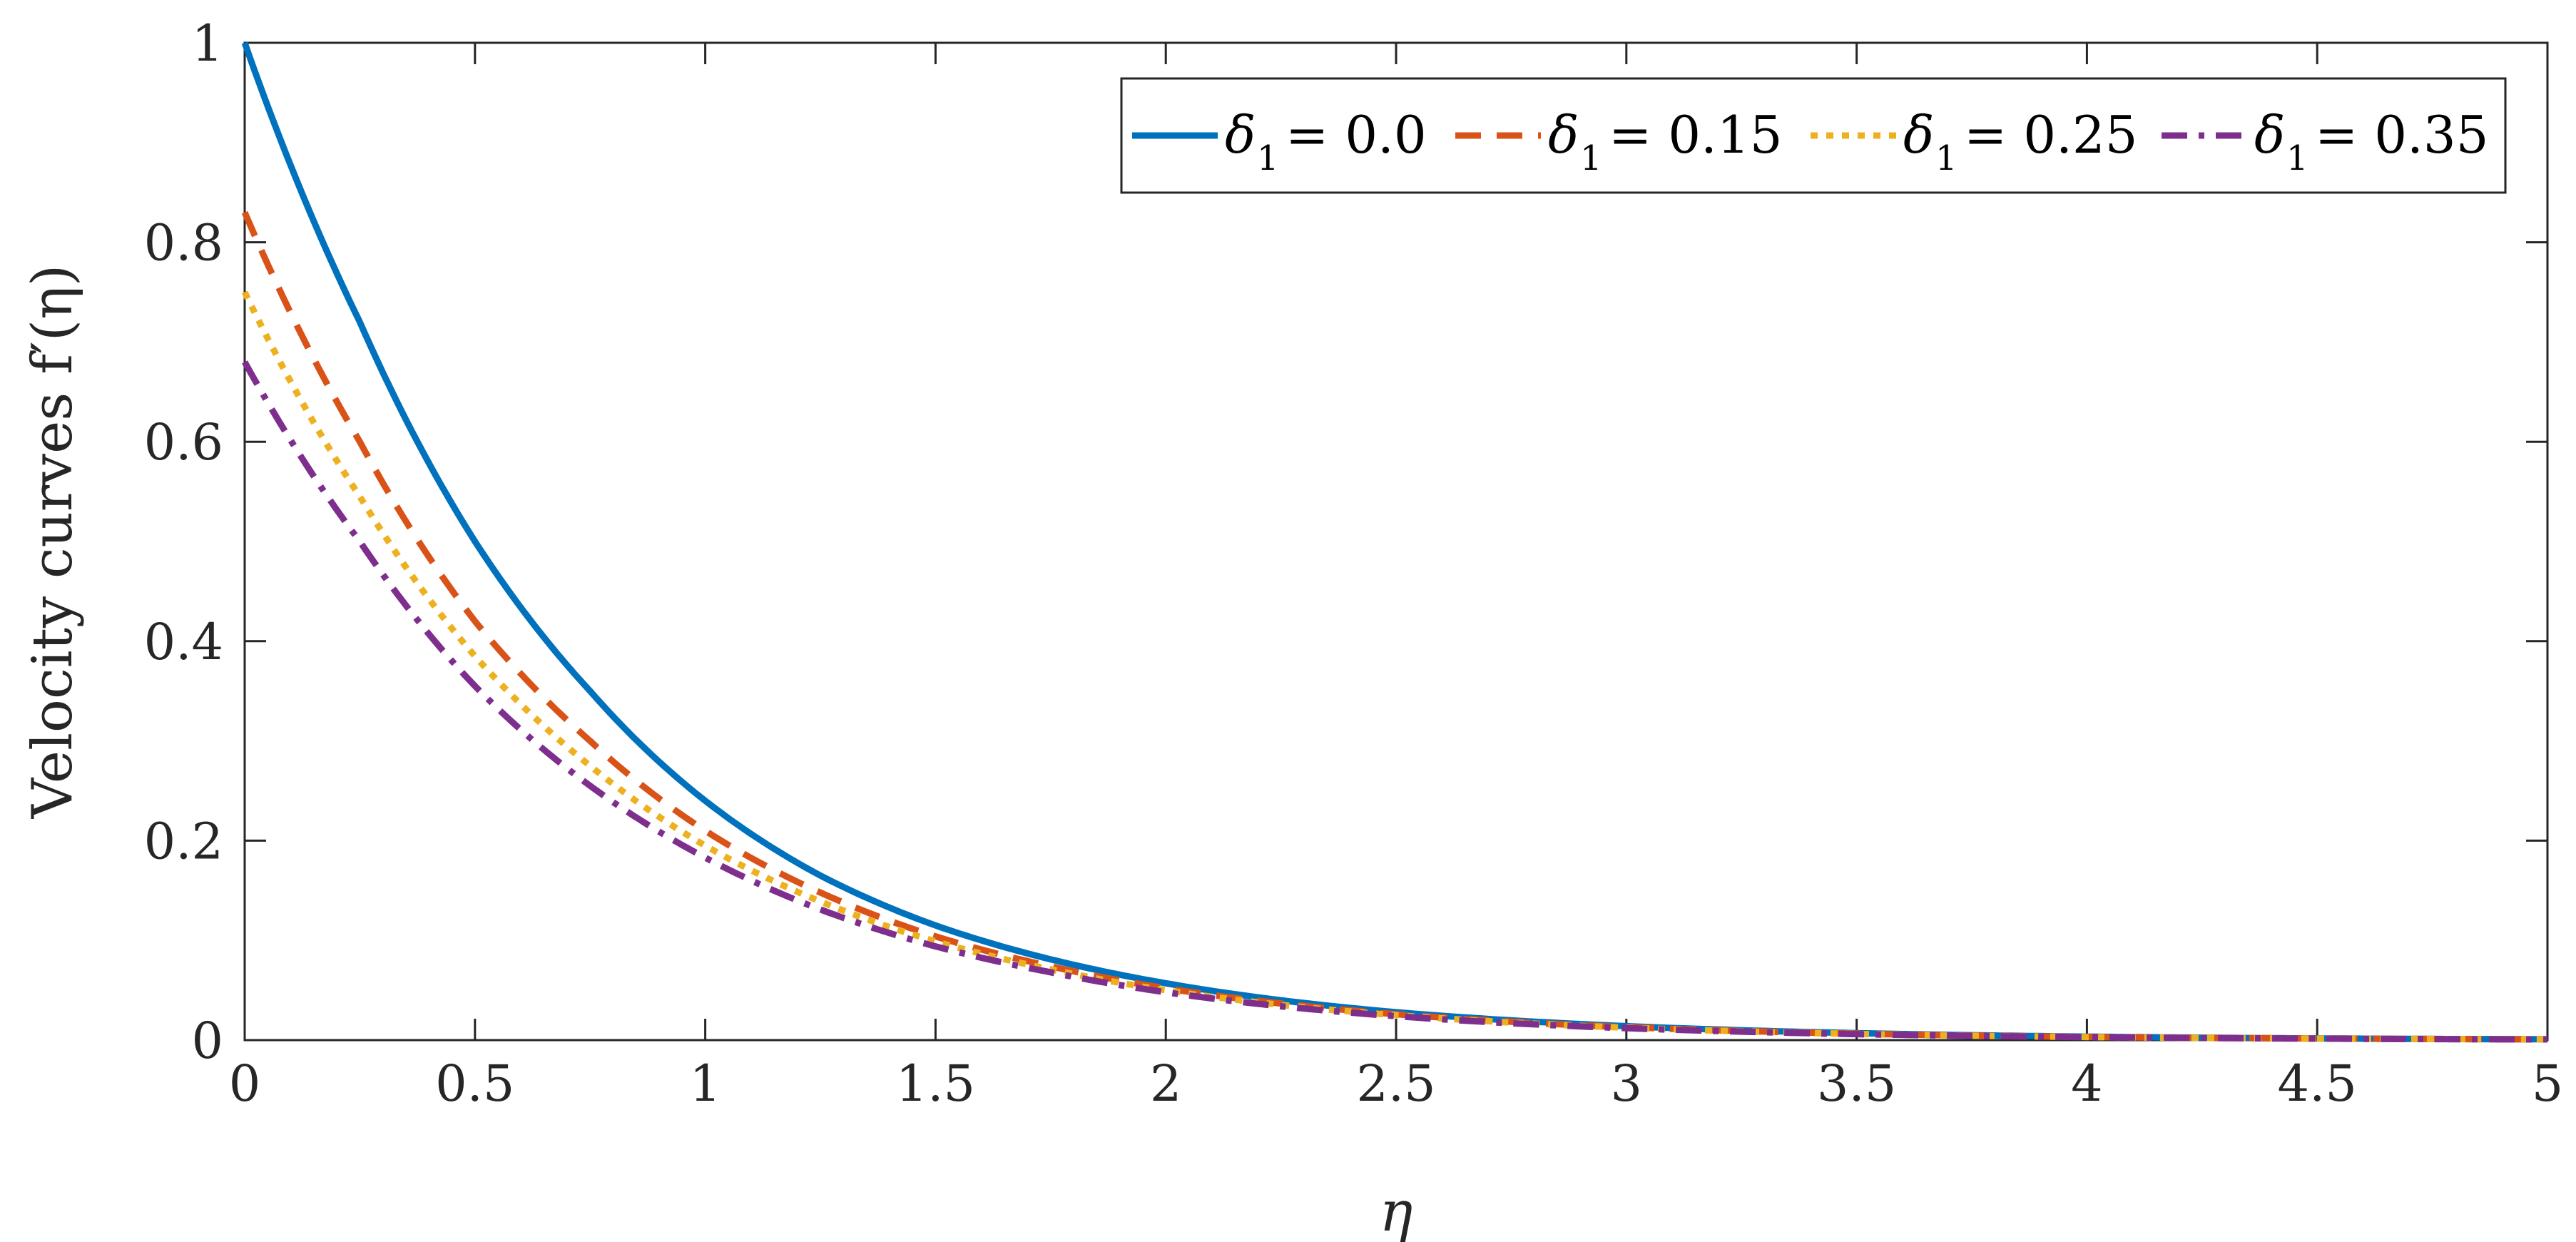 The height and width of the screenshot is (1242, 2576). I want to click on x-tick-label: 4, so click(2087, 1083).